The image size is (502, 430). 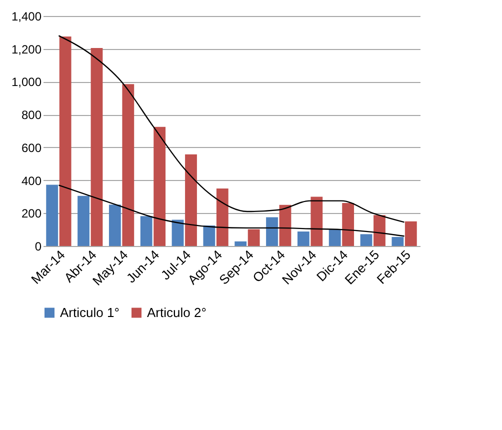 I want to click on y-tick-label: 1,000, so click(x=26, y=82).